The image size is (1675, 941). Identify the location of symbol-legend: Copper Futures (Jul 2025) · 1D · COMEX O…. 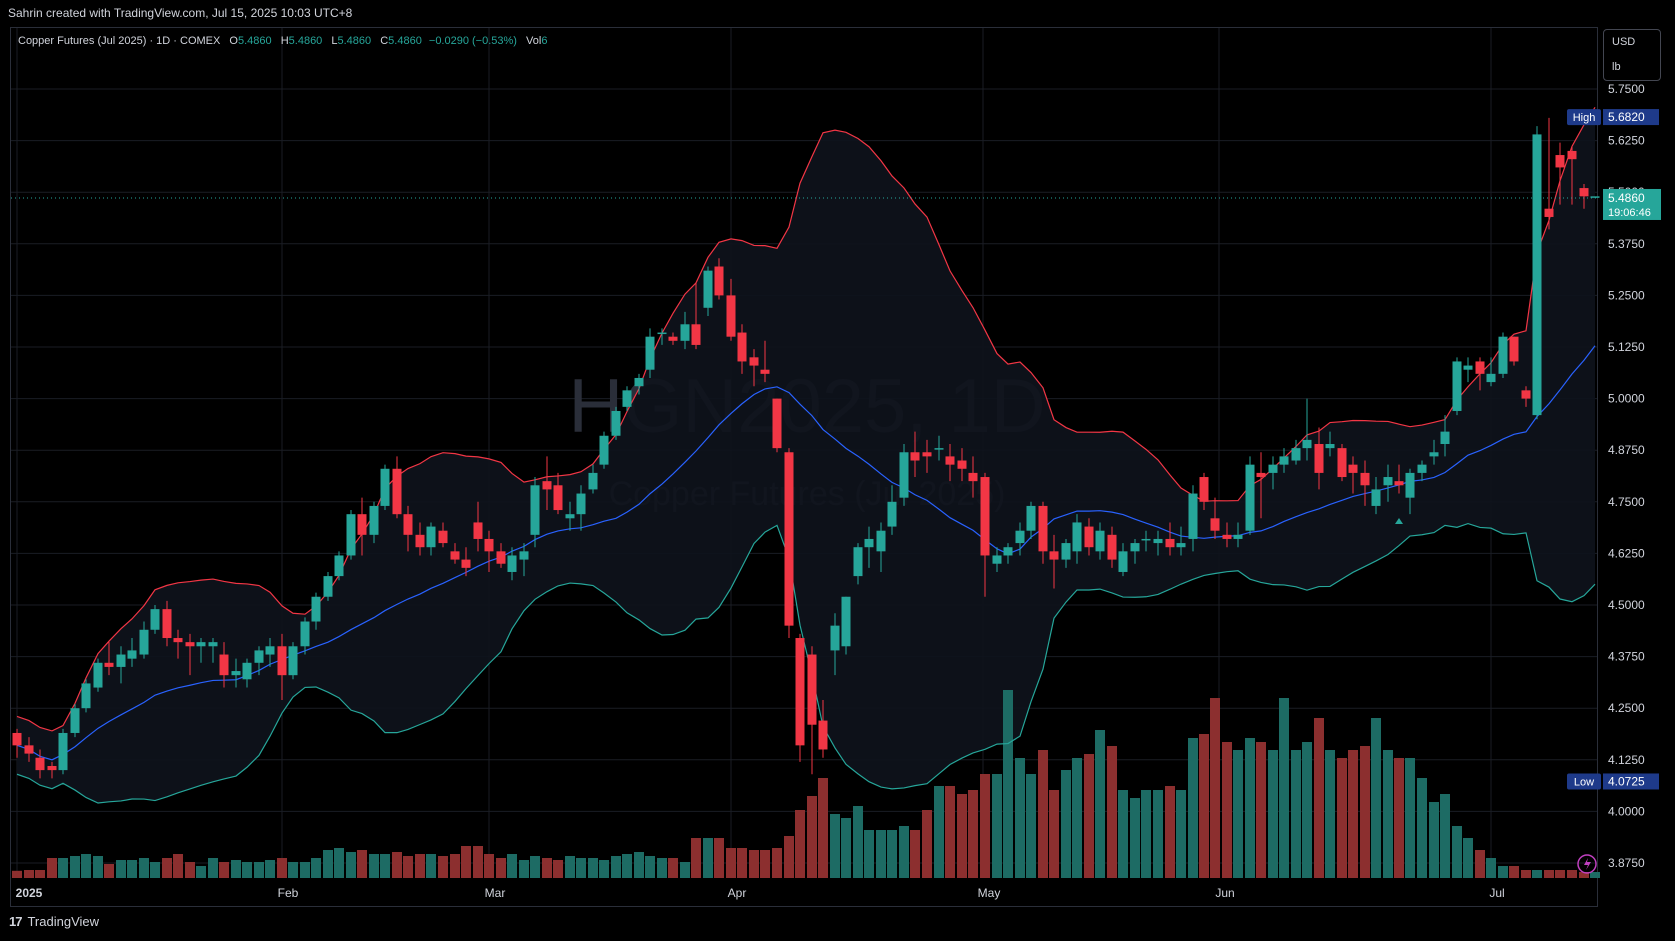
(282, 41).